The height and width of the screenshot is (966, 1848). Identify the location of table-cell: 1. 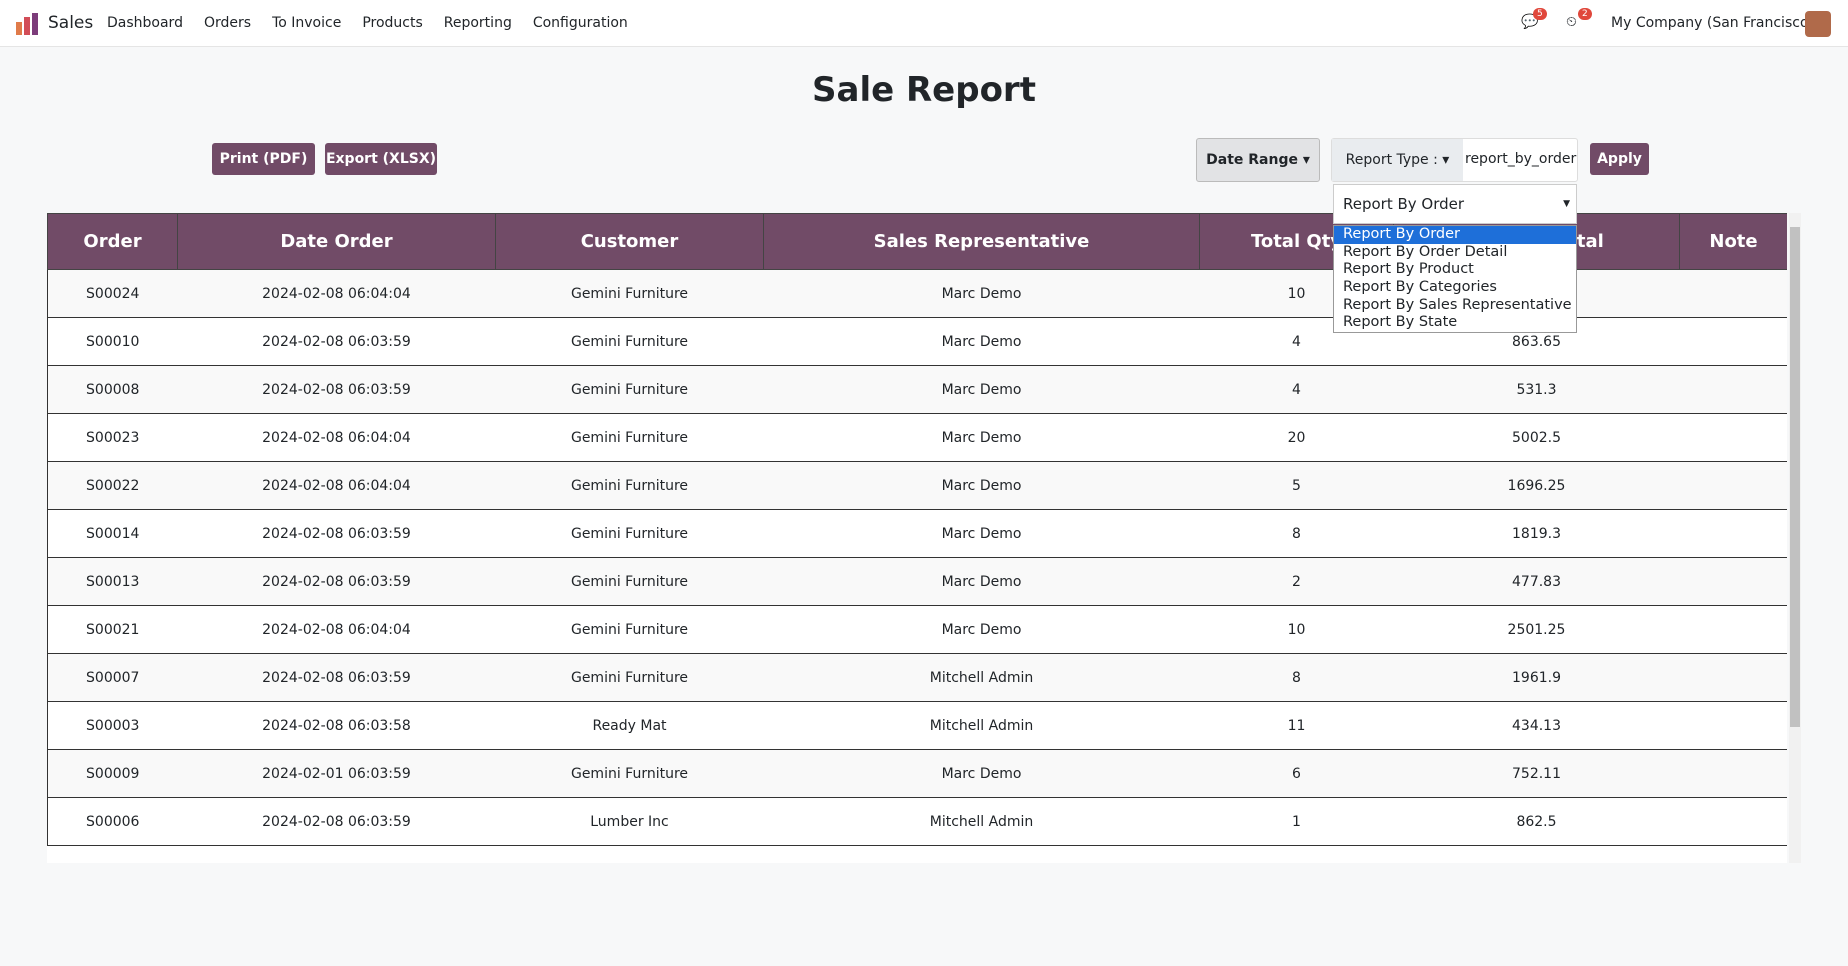
(1296, 821).